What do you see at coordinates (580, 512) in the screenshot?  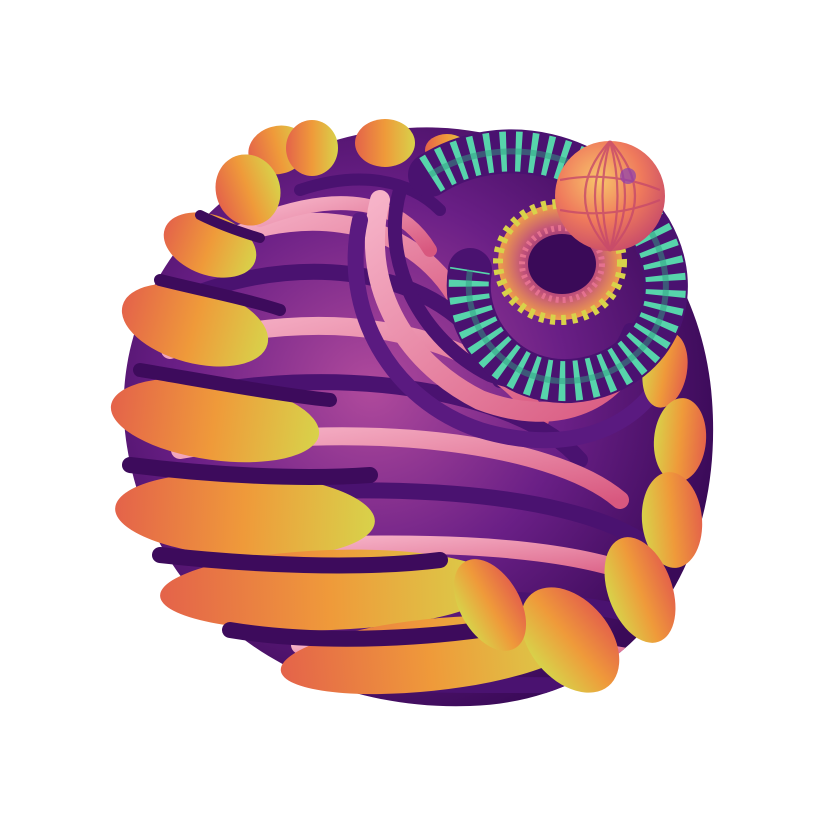 I see `outer-pill-band-right` at bounding box center [580, 512].